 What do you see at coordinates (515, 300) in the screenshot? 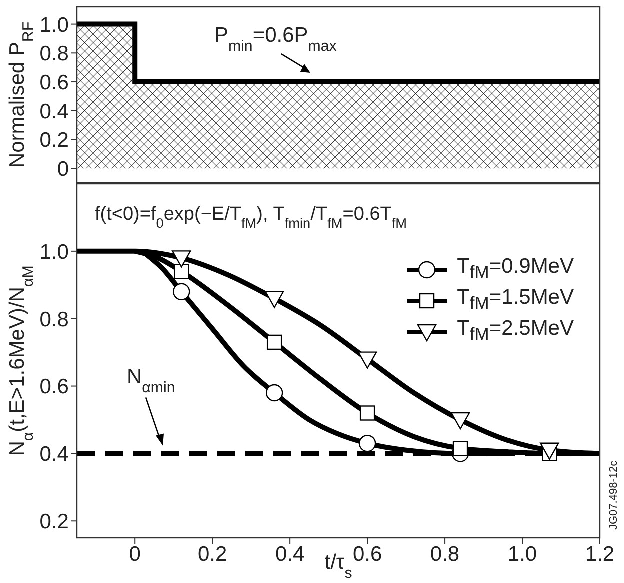
I see `legend-label: T$_{fM}$=1.5MeV` at bounding box center [515, 300].